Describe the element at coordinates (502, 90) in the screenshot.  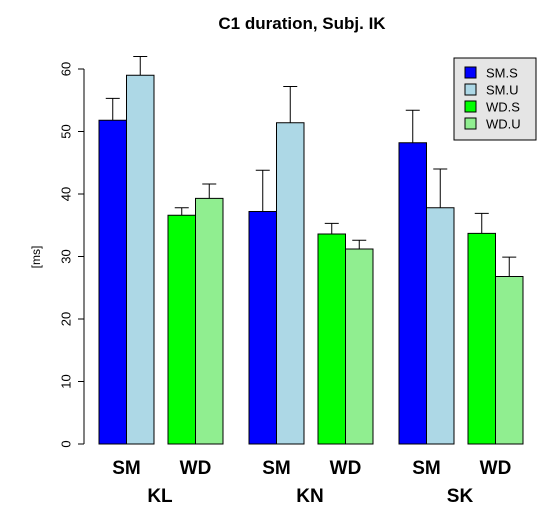
I see `legend-label: SM.U` at that location.